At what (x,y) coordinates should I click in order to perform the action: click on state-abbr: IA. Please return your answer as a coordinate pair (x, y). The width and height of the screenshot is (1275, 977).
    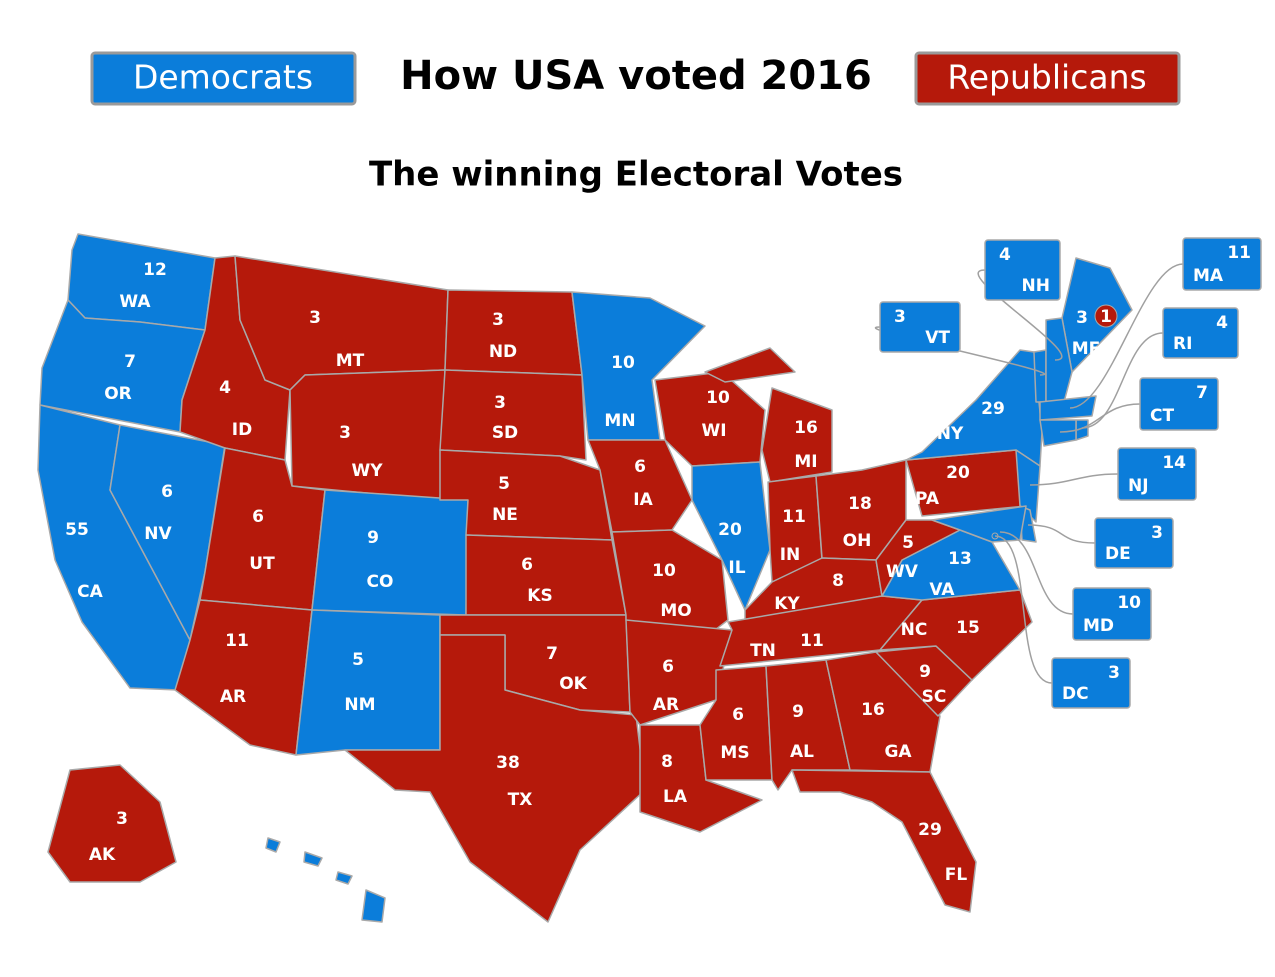
    Looking at the image, I should click on (643, 500).